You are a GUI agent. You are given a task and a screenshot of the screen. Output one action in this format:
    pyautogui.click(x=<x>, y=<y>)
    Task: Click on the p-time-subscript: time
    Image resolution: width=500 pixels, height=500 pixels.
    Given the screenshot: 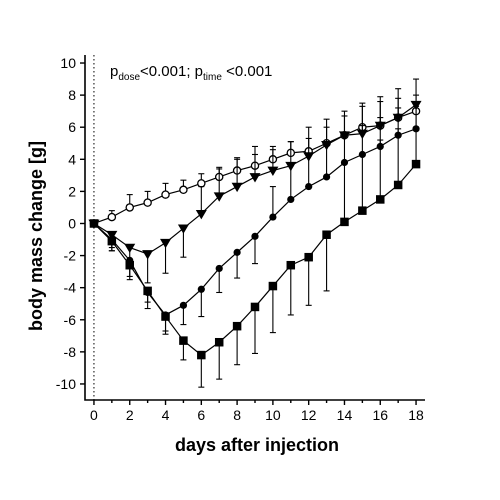 What is the action you would take?
    pyautogui.click(x=212, y=77)
    